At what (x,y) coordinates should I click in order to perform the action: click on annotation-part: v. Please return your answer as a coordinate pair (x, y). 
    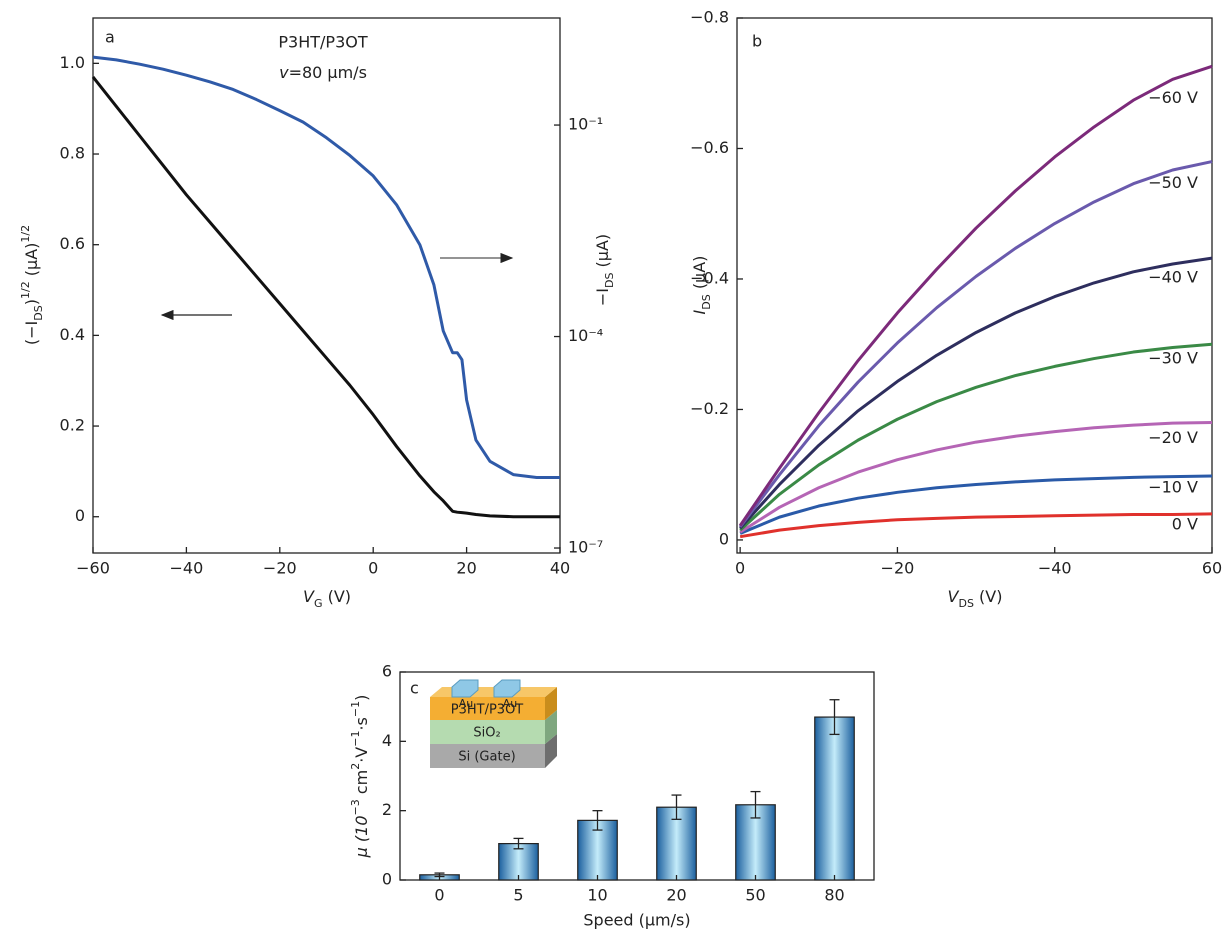
    Looking at the image, I should click on (284, 72).